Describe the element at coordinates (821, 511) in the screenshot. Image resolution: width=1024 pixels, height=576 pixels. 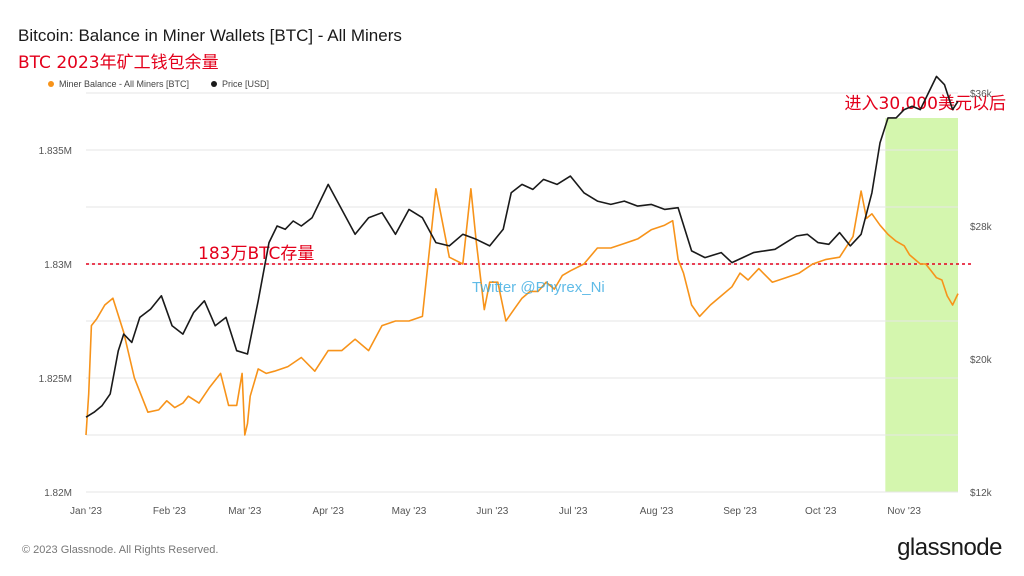
I see `x-tick-label: Oct '23` at that location.